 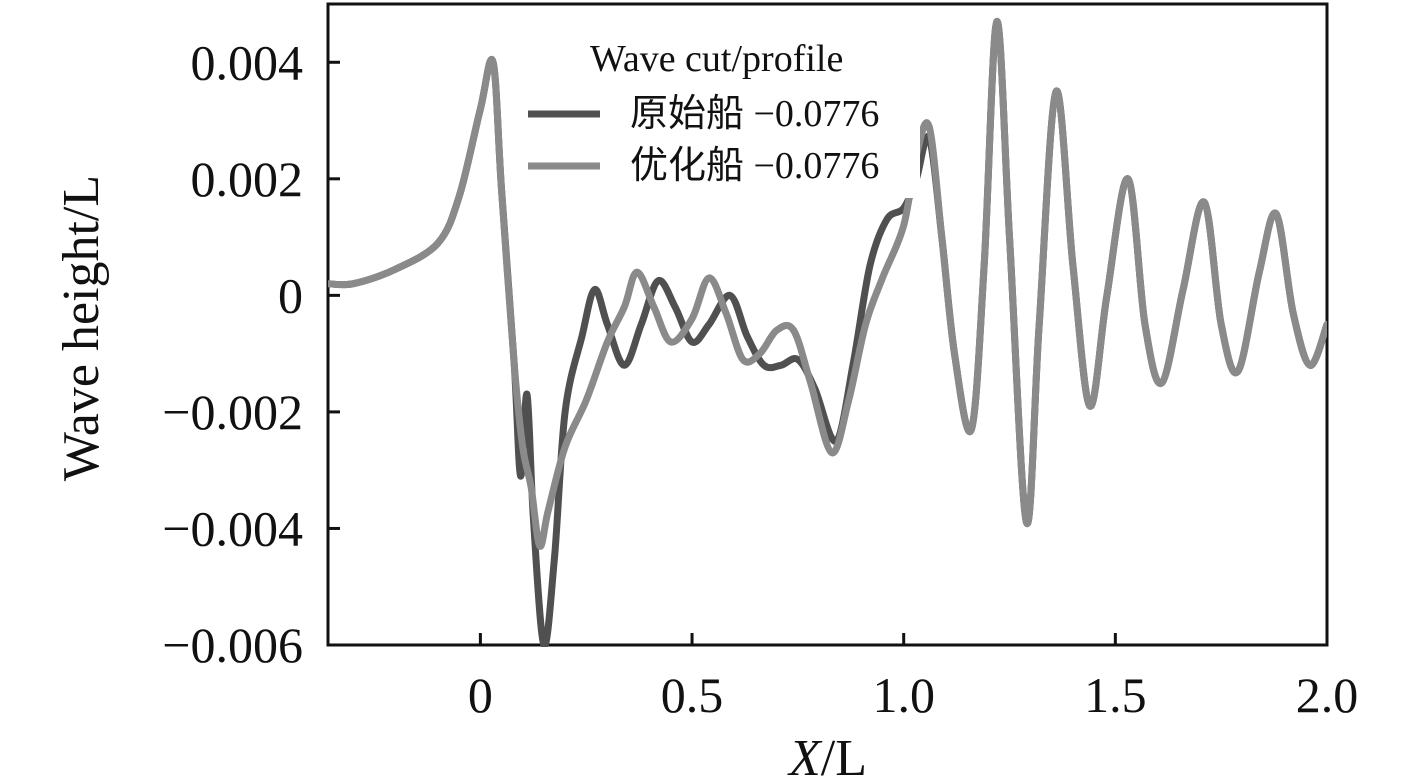 I want to click on x-axis-title: X/L, so click(x=827, y=757).